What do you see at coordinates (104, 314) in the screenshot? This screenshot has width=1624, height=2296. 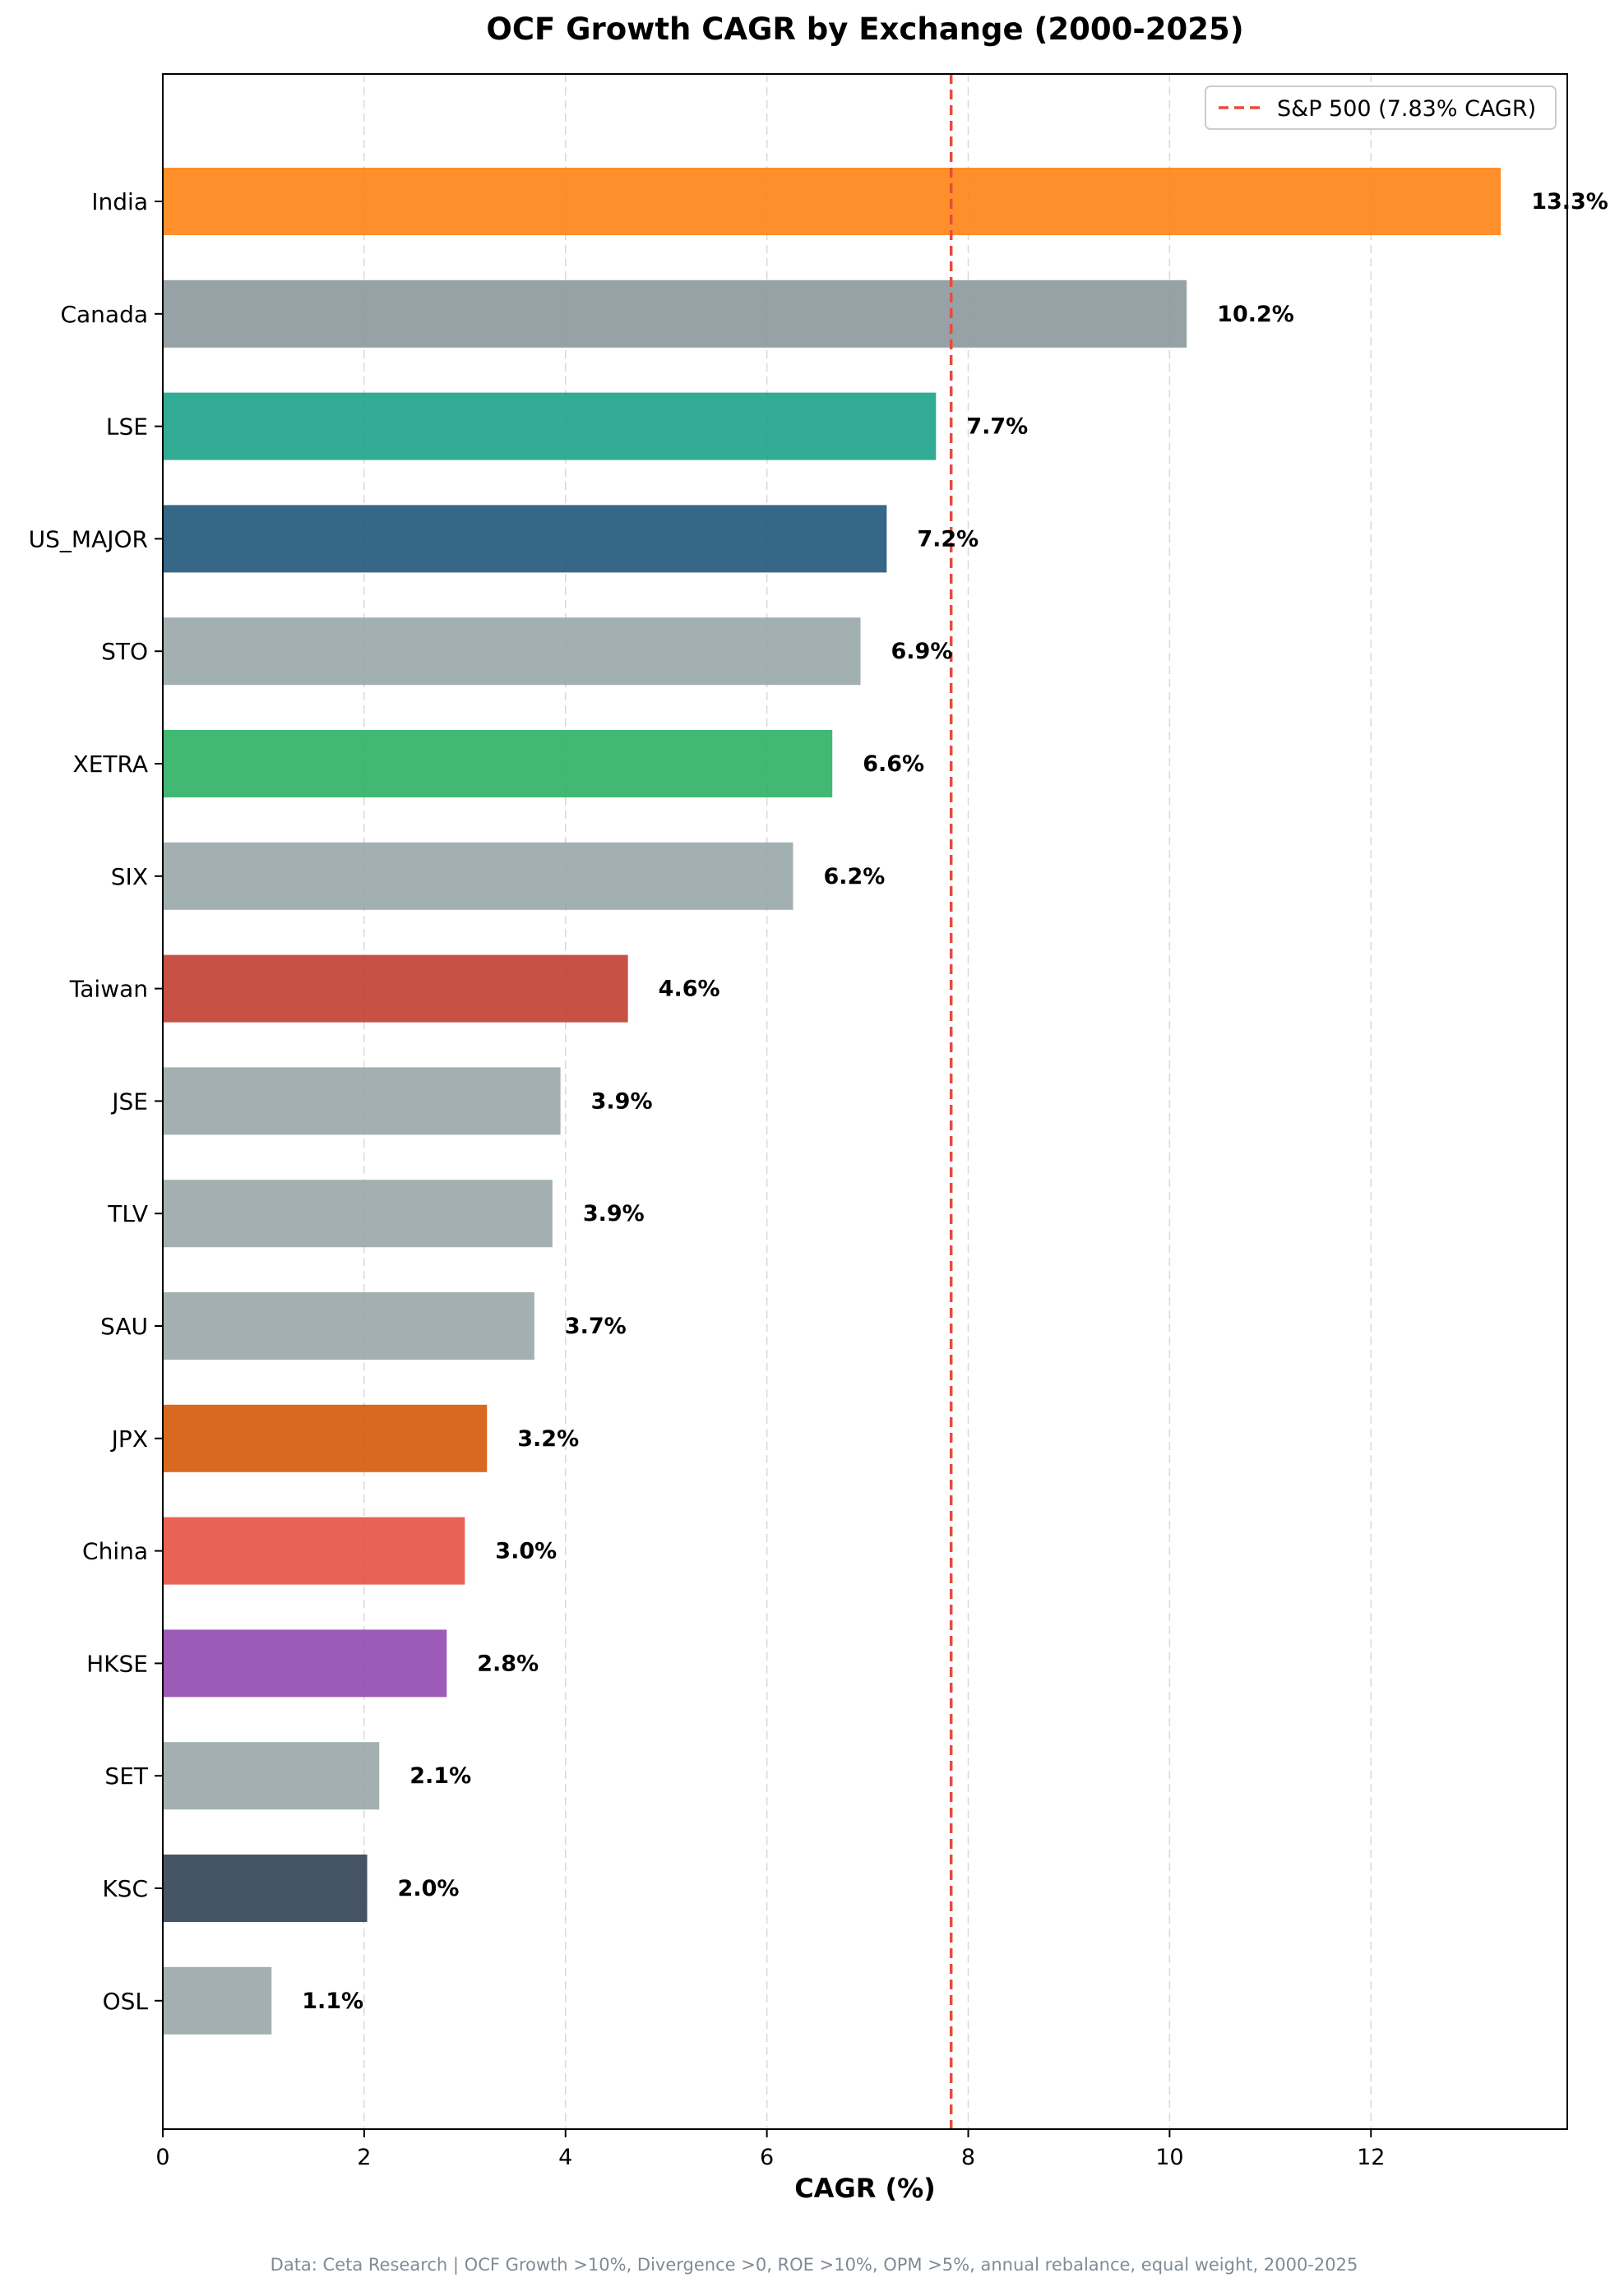 I see `y-tick-label: Canada` at bounding box center [104, 314].